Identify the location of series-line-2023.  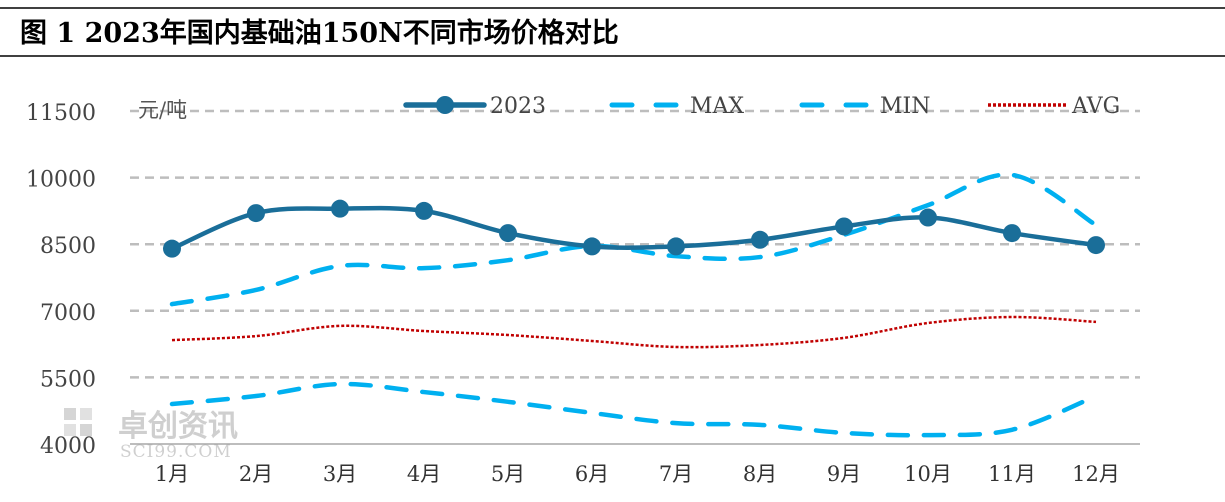
(634, 228).